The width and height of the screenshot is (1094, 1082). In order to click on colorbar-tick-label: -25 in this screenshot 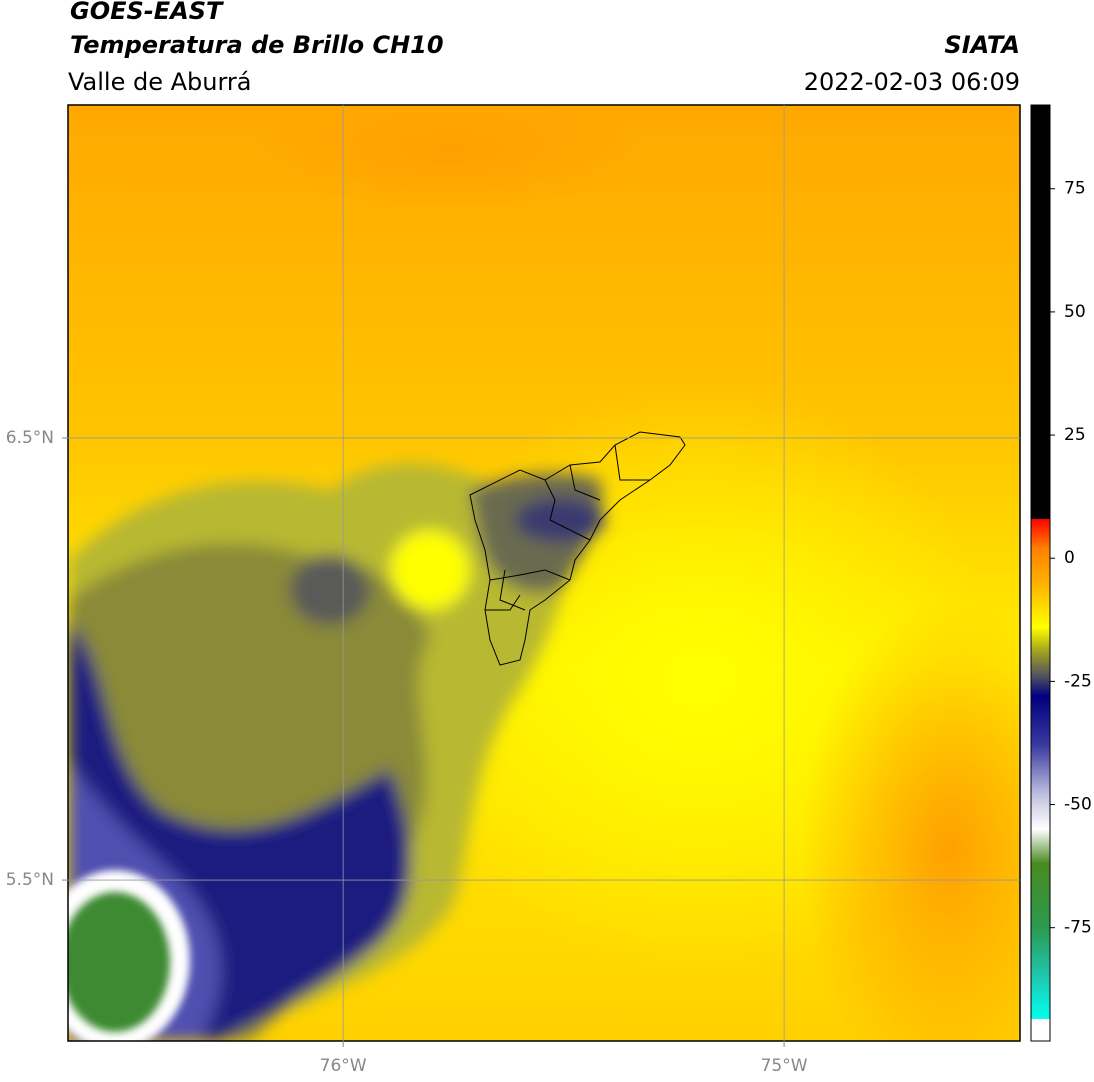, I will do `click(1078, 681)`.